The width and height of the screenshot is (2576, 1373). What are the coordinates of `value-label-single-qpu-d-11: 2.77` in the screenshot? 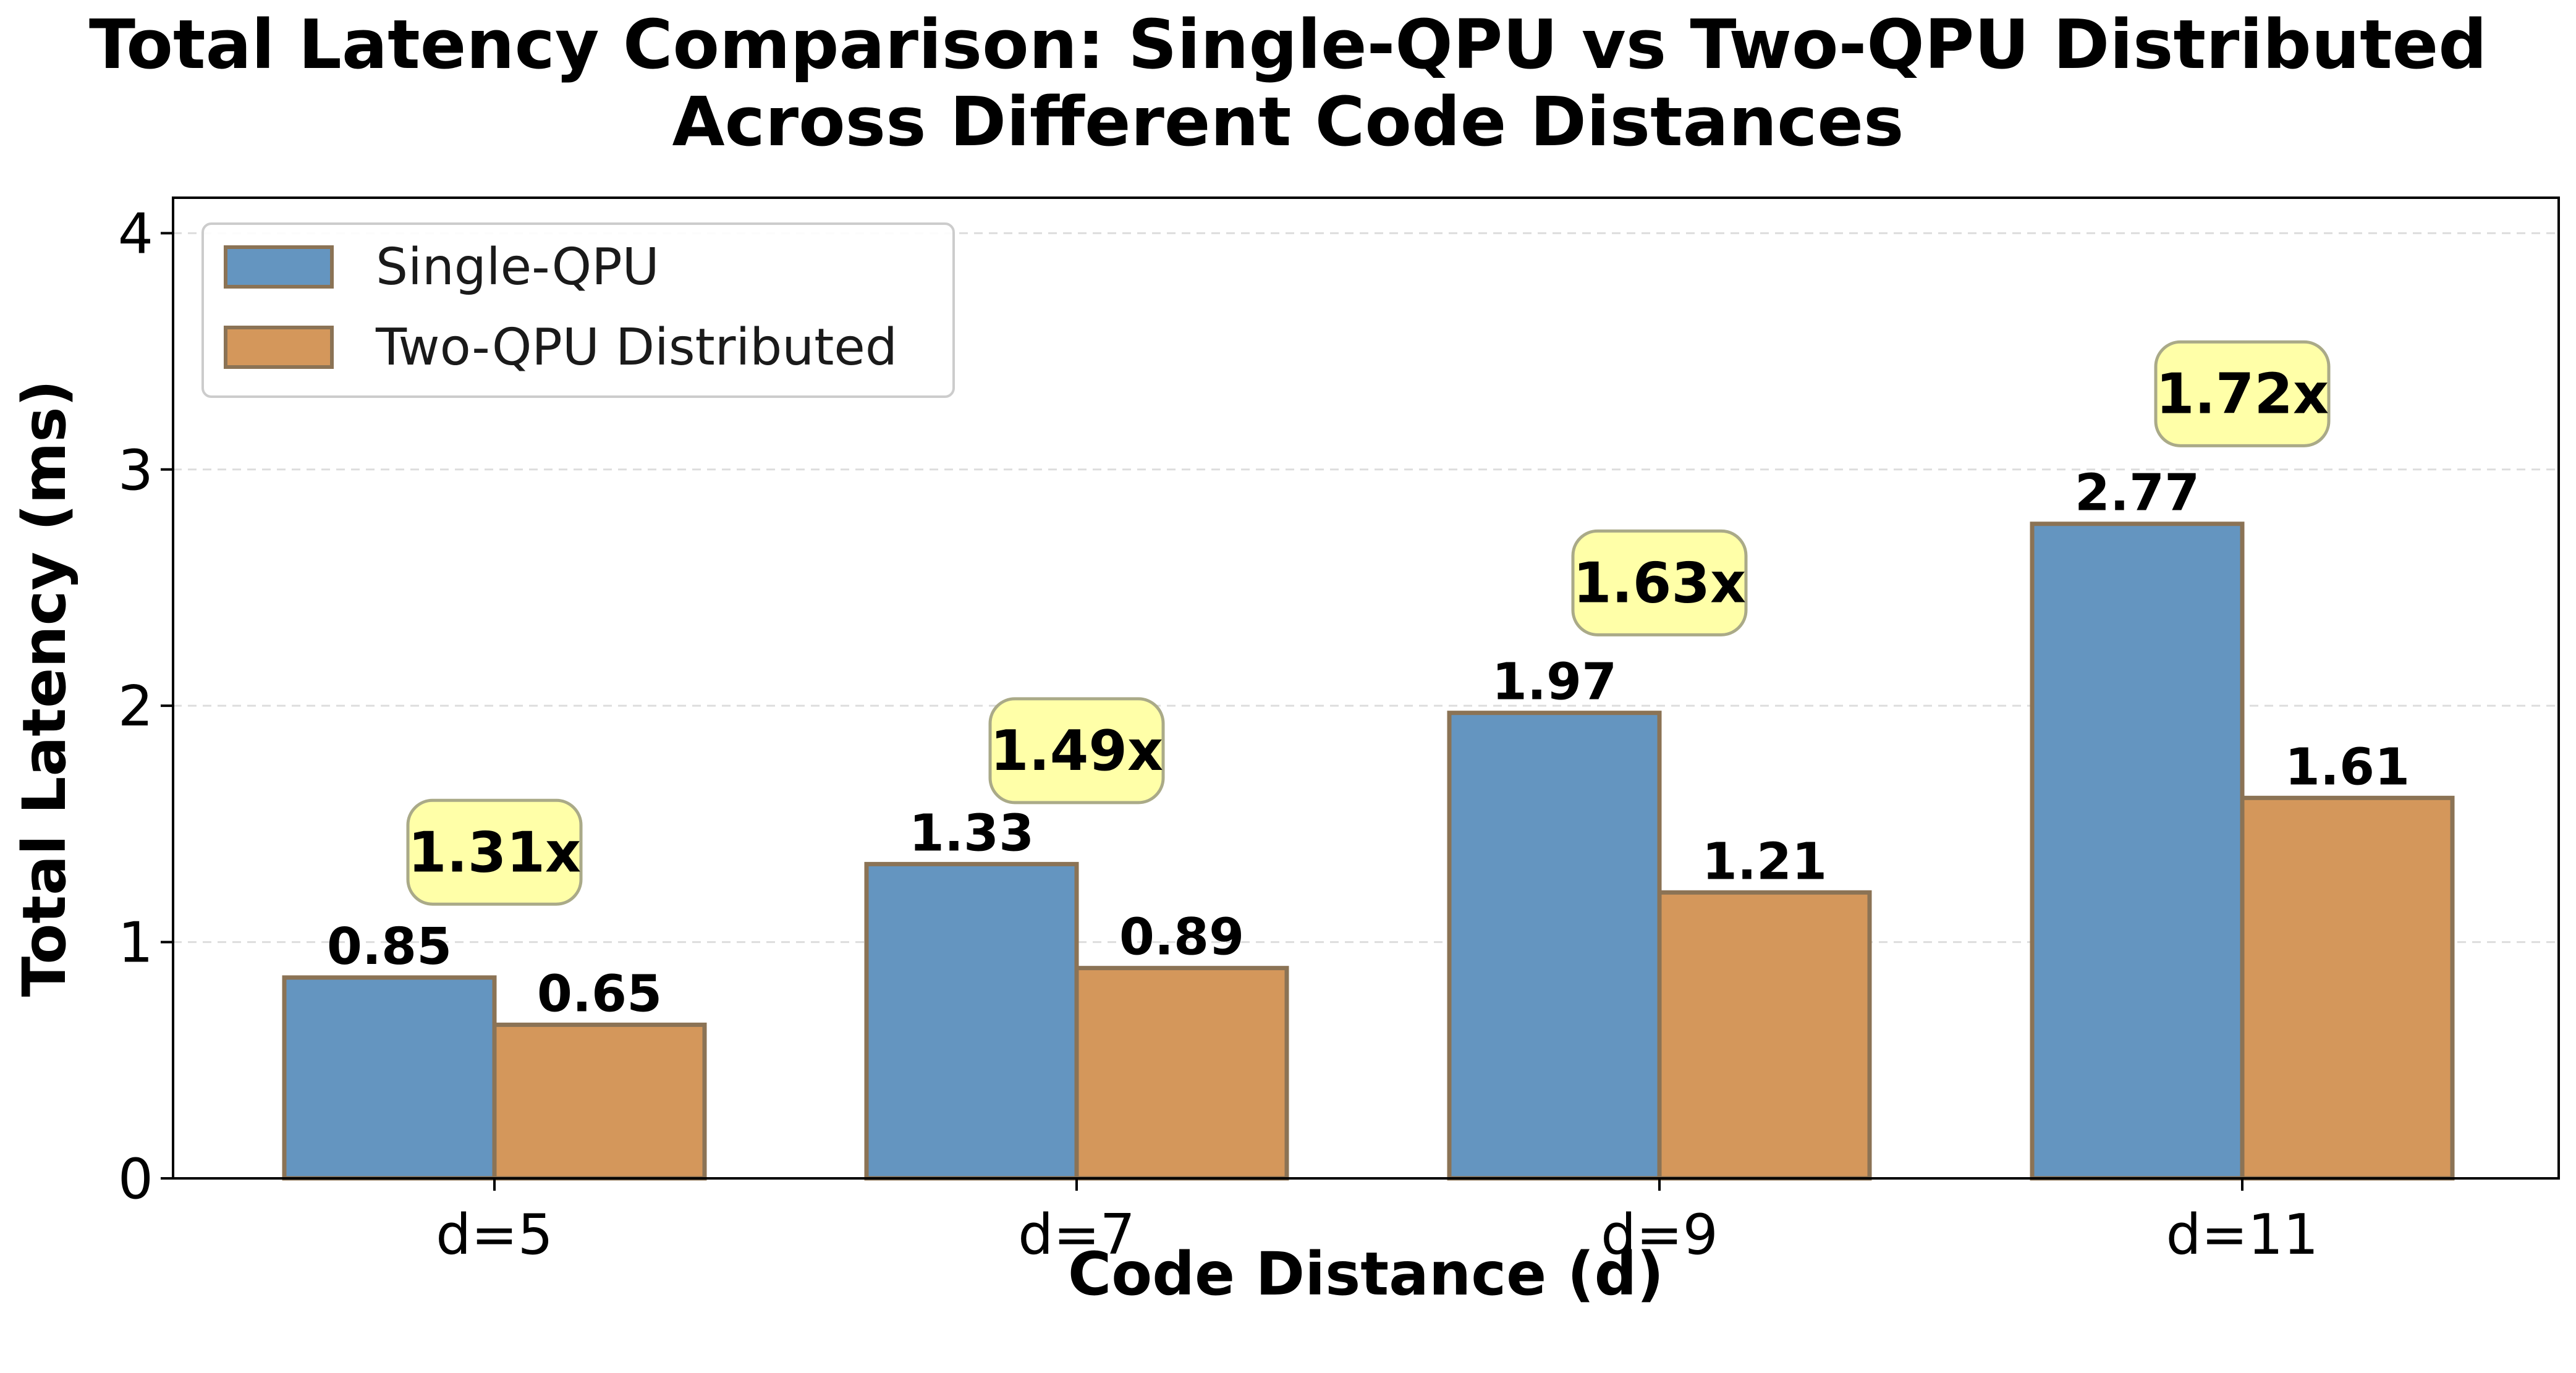 It's located at (2137, 493).